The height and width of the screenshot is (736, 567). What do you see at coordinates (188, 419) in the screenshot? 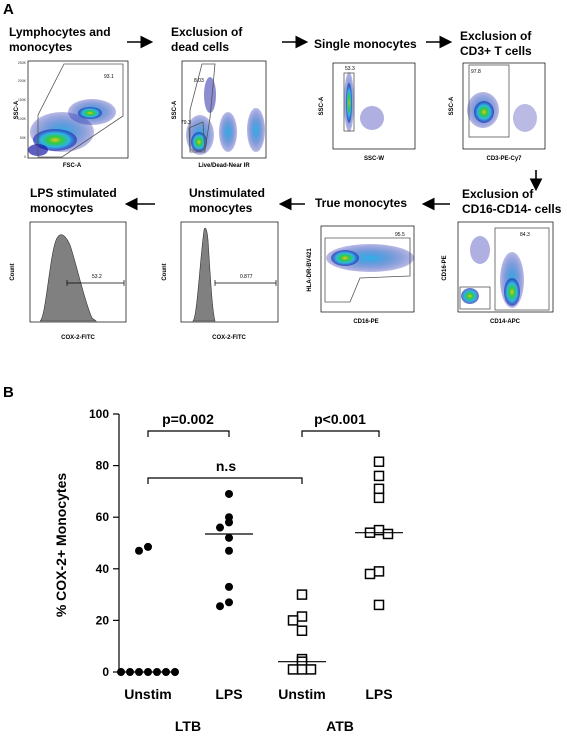
I see `sig-ltb: p=0.002` at bounding box center [188, 419].